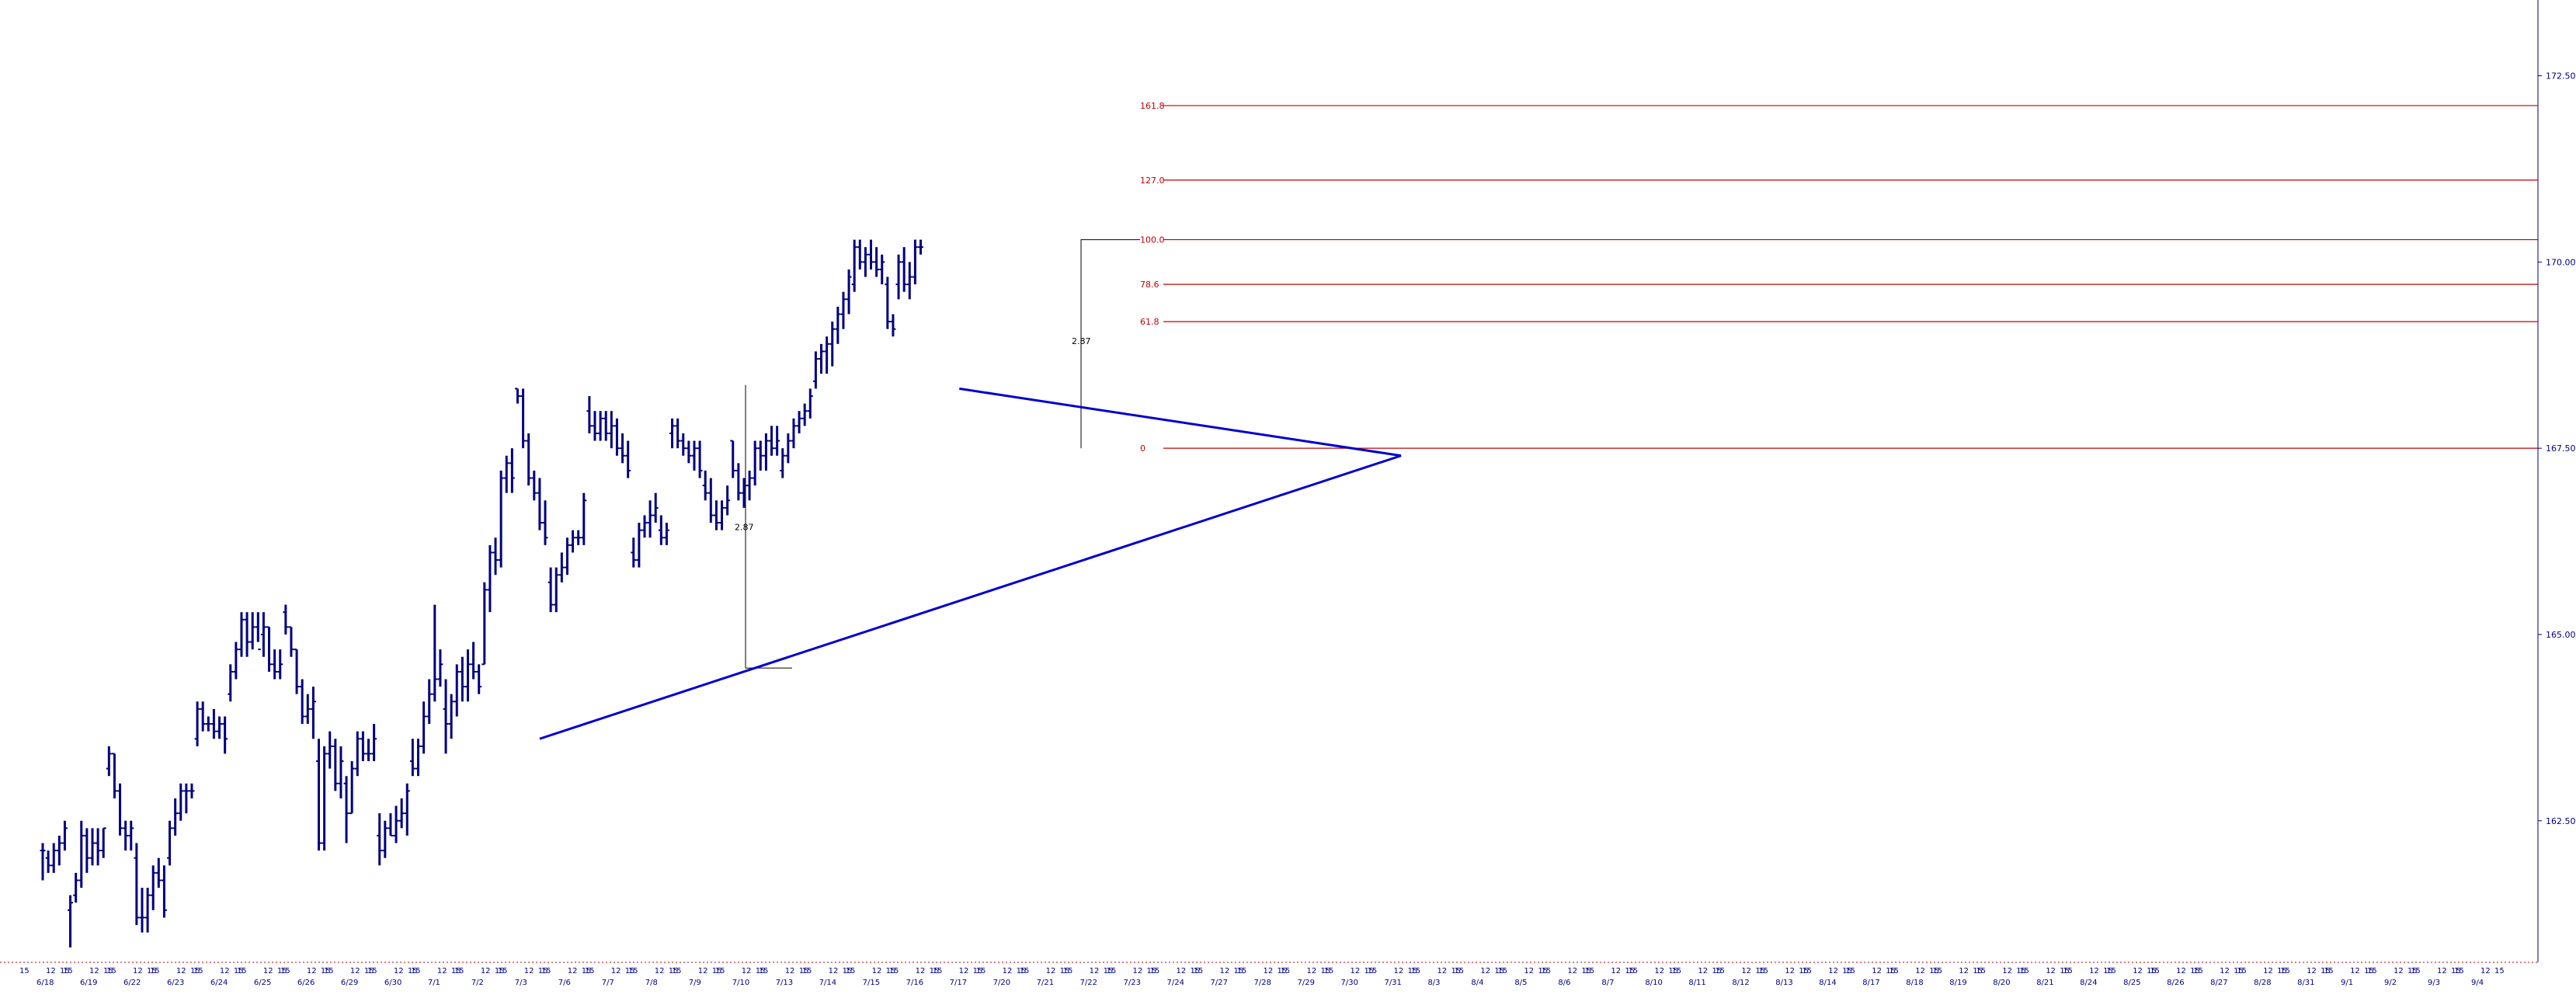 The width and height of the screenshot is (2576, 1005). Describe the element at coordinates (1608, 983) in the screenshot. I see `x-date-label: 8/7` at that location.